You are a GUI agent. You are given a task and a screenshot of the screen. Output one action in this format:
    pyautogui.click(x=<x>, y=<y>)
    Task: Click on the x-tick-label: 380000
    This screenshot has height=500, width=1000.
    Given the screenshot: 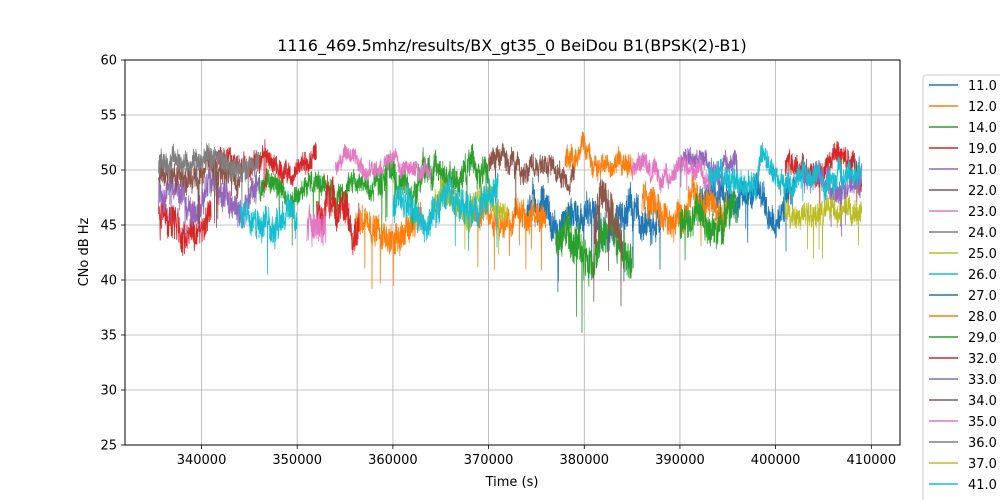 What is the action you would take?
    pyautogui.click(x=584, y=460)
    